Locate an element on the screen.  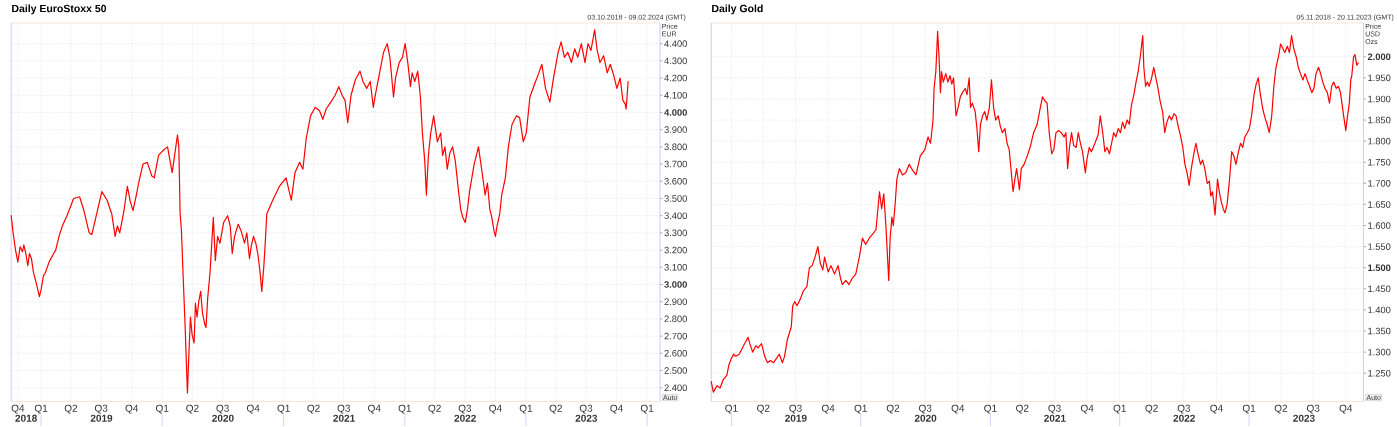
y-tick-label: 1.950 is located at coordinates (1379, 78).